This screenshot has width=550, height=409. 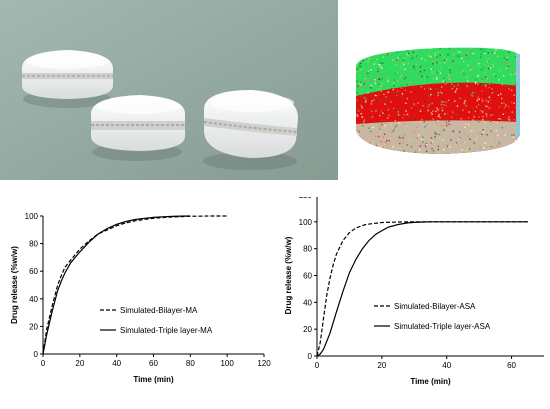 What do you see at coordinates (307, 329) in the screenshot?
I see `asa-chart-y-tick-label: 20` at bounding box center [307, 329].